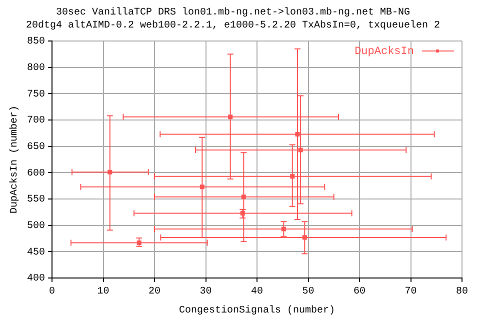 The height and width of the screenshot is (320, 480). I want to click on y-tick-label: 500, so click(36, 226).